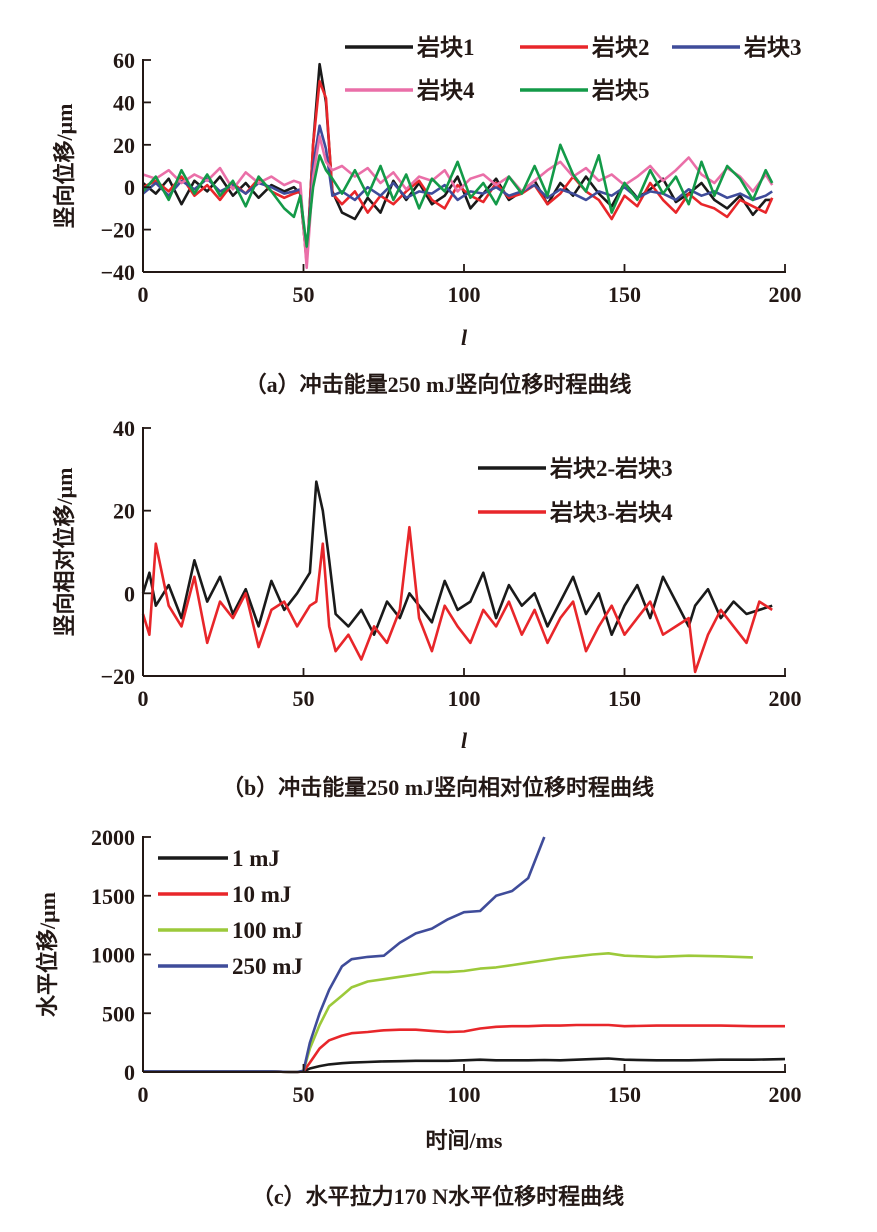 The width and height of the screenshot is (877, 1232). Describe the element at coordinates (573, 69) in the screenshot. I see `legend: 岩块1 岩块2 岩块3 岩块4 岩块5` at that location.